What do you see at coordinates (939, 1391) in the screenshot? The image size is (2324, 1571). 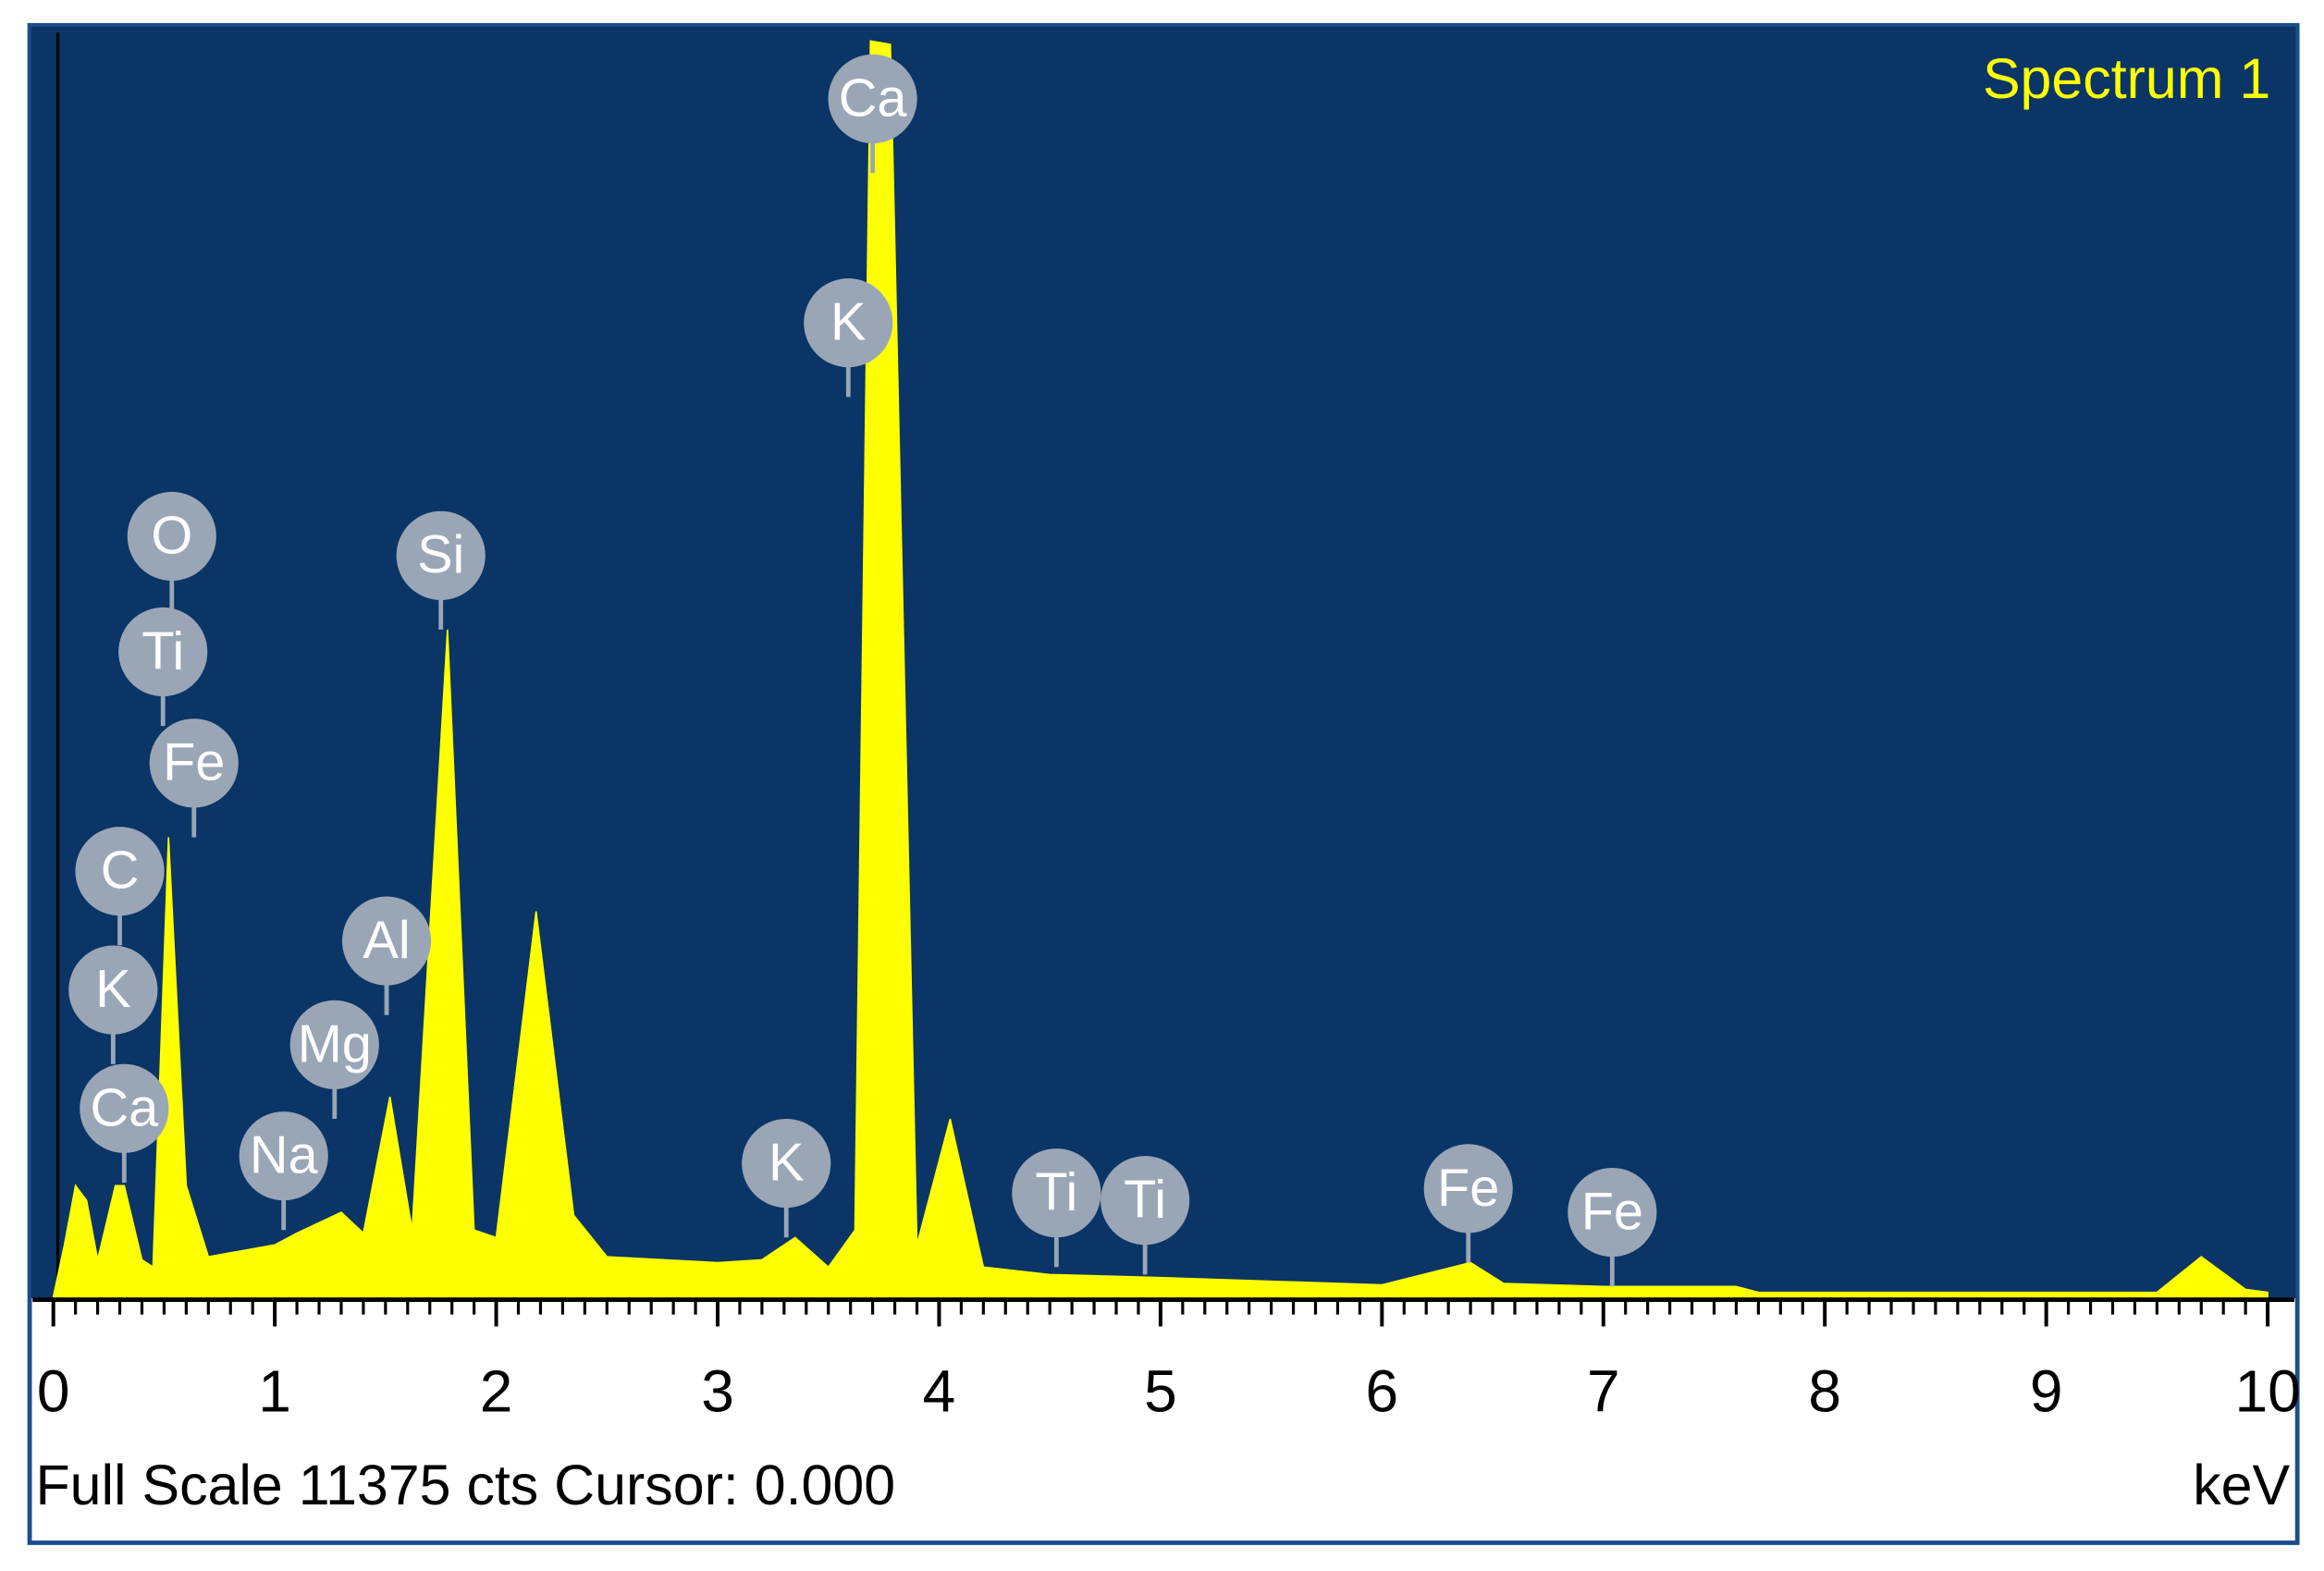 I see `x-tick-label: 4` at bounding box center [939, 1391].